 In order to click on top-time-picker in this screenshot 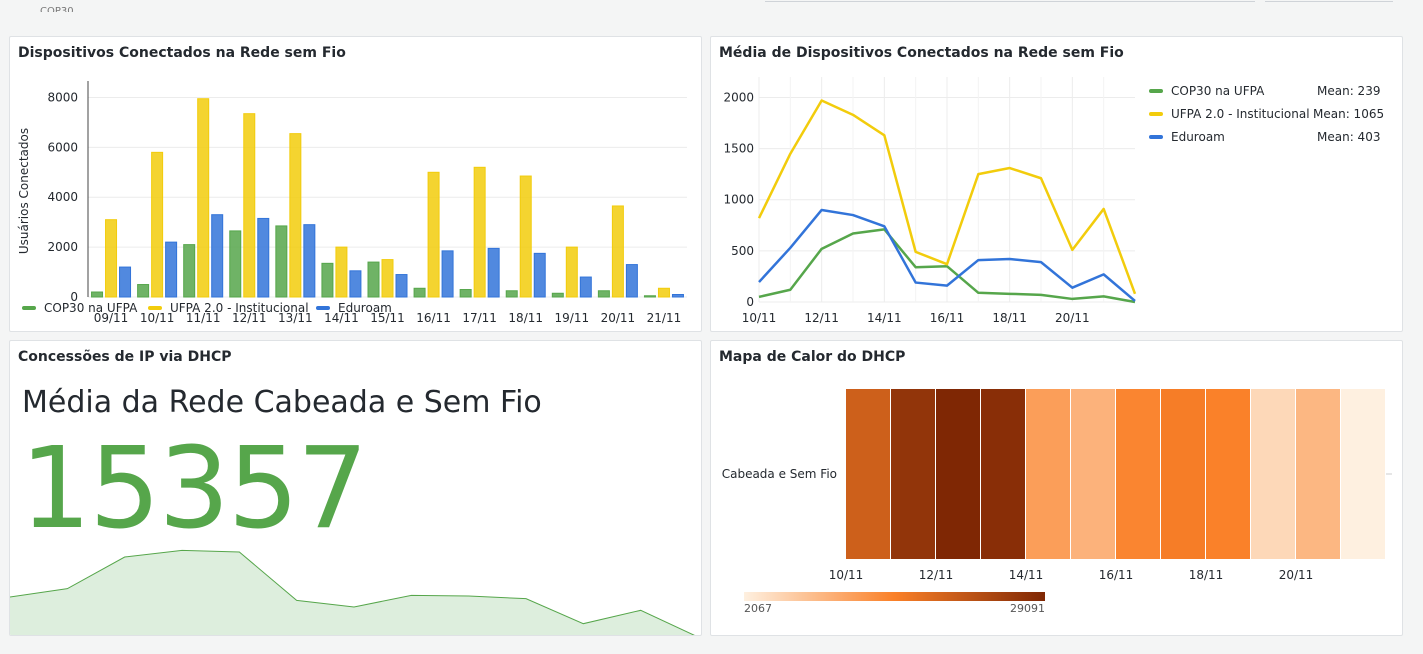, I will do `click(1329, 1)`.